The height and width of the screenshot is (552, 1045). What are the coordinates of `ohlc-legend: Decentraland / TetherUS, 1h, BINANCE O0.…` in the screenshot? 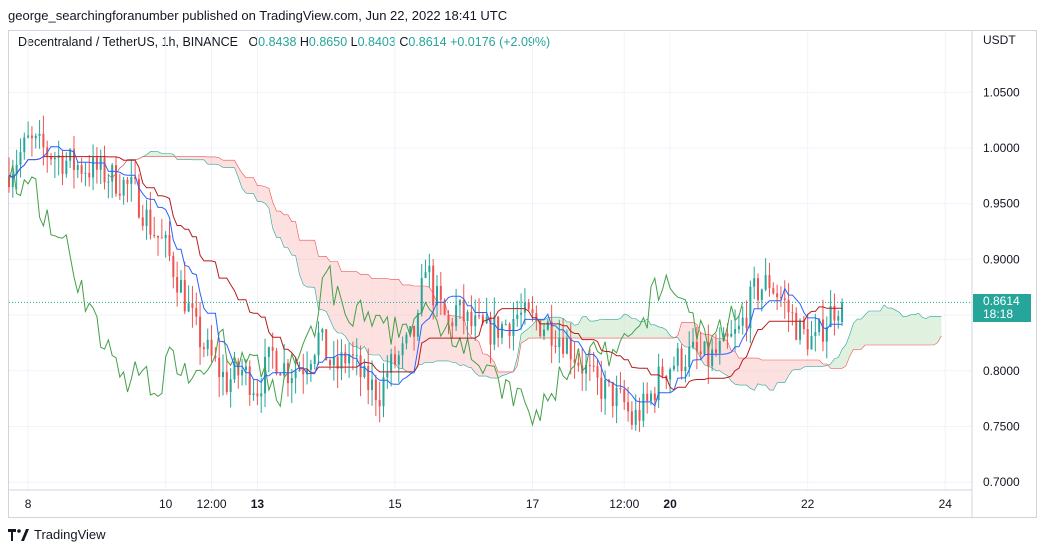 It's located at (284, 42).